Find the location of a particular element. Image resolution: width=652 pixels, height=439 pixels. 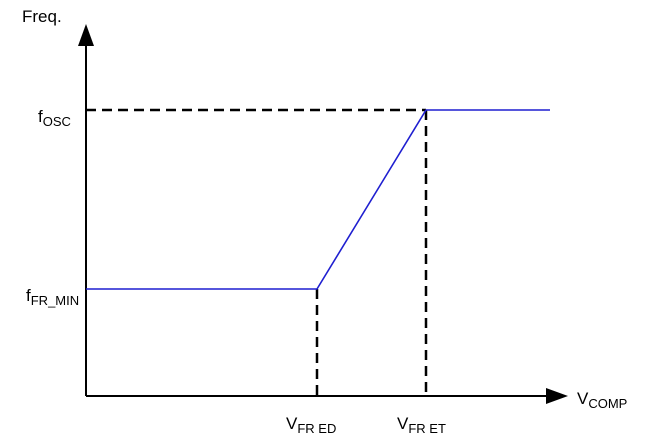

y-axis-label: Freq. is located at coordinates (42, 16).